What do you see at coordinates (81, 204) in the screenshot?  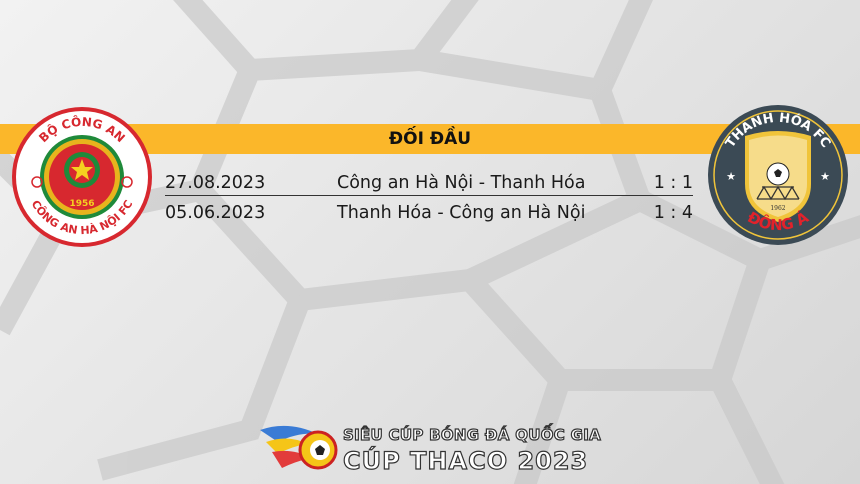 I see `svg-text: 1956` at bounding box center [81, 204].